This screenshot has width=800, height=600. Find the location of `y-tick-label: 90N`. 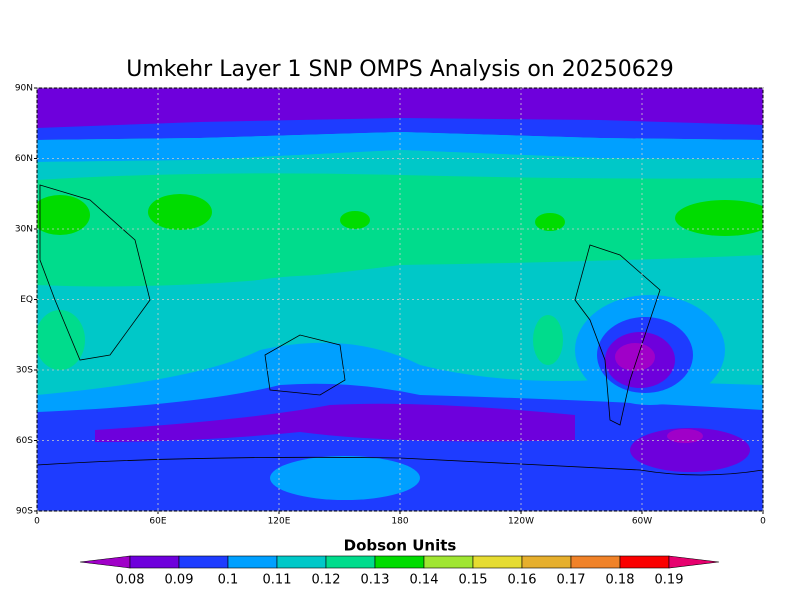

y-tick-label: 90N is located at coordinates (24, 89).